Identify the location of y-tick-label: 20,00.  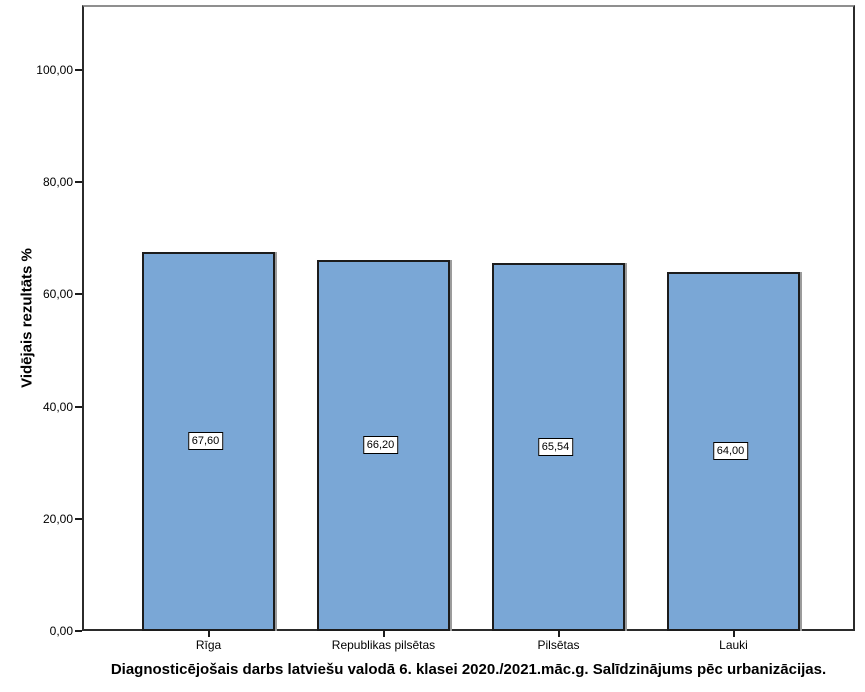
(57, 518).